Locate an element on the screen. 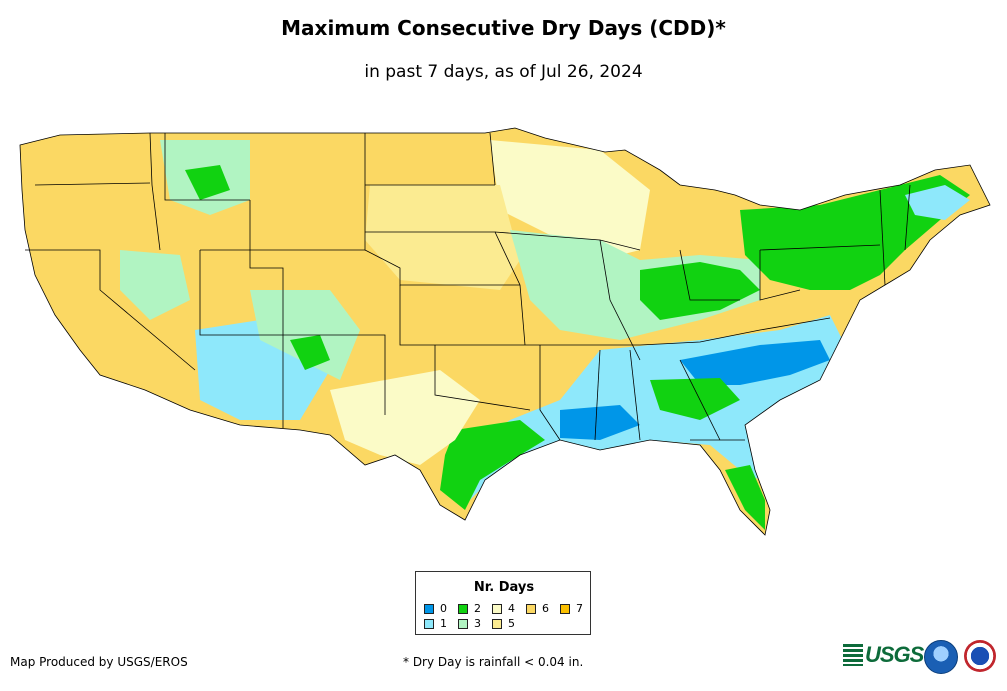 This screenshot has height=691, width=1007. region-carolinas-0days is located at coordinates (755, 362).